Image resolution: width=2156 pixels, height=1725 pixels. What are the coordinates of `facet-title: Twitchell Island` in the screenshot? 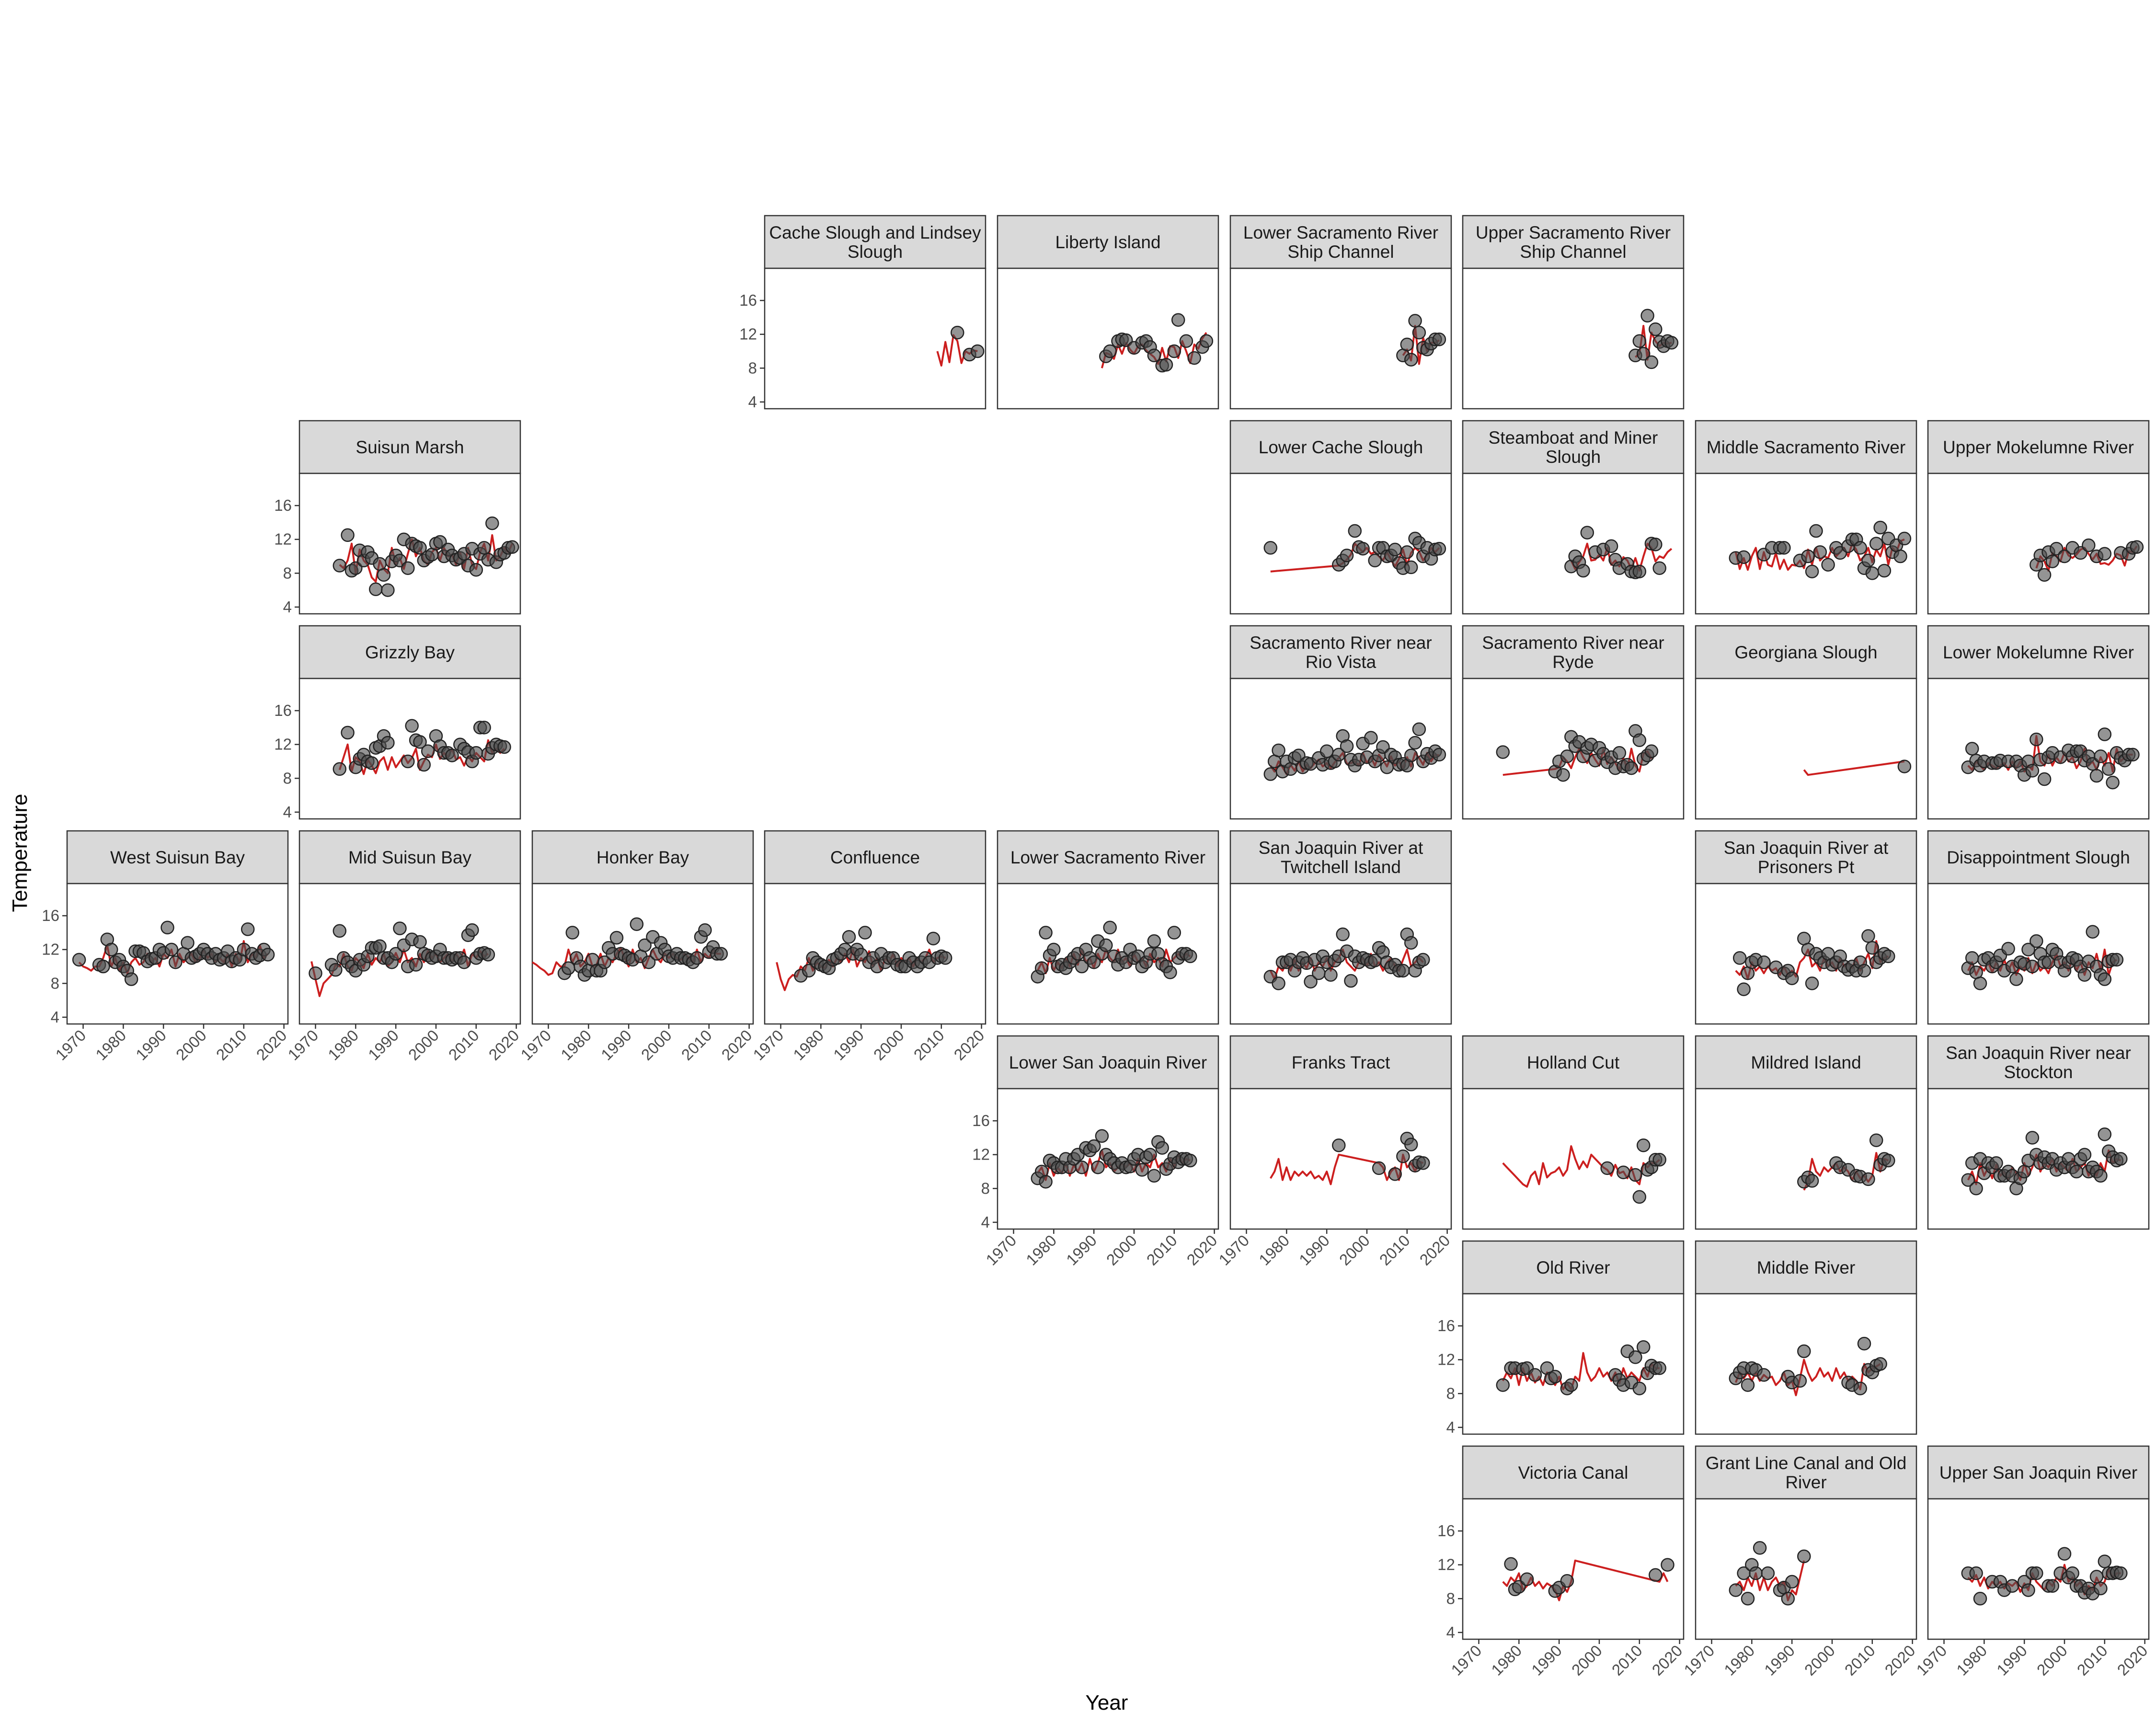 It's located at (1341, 867).